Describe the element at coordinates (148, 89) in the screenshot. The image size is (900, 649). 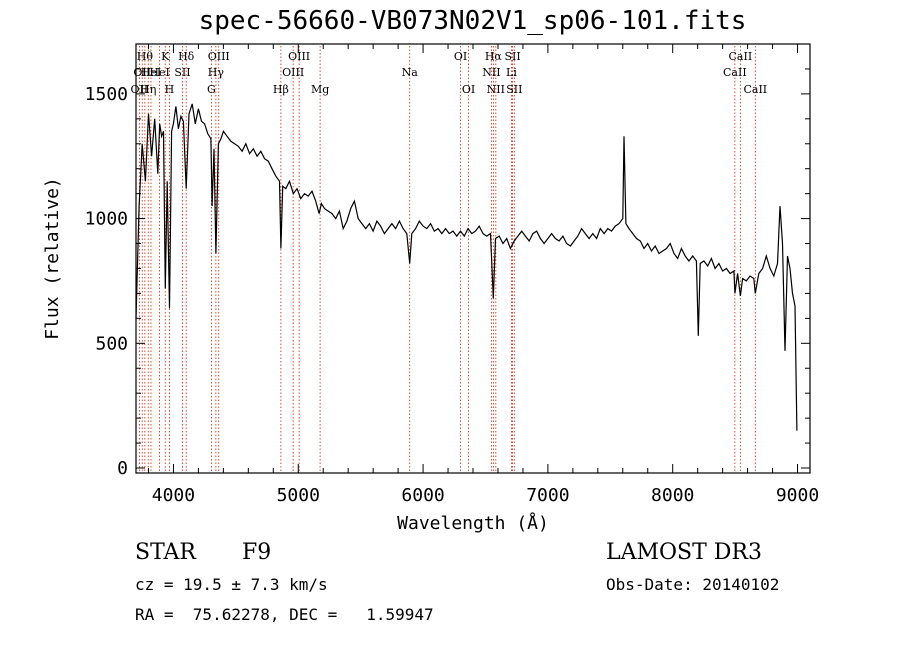
I see `line-label: Hη` at that location.